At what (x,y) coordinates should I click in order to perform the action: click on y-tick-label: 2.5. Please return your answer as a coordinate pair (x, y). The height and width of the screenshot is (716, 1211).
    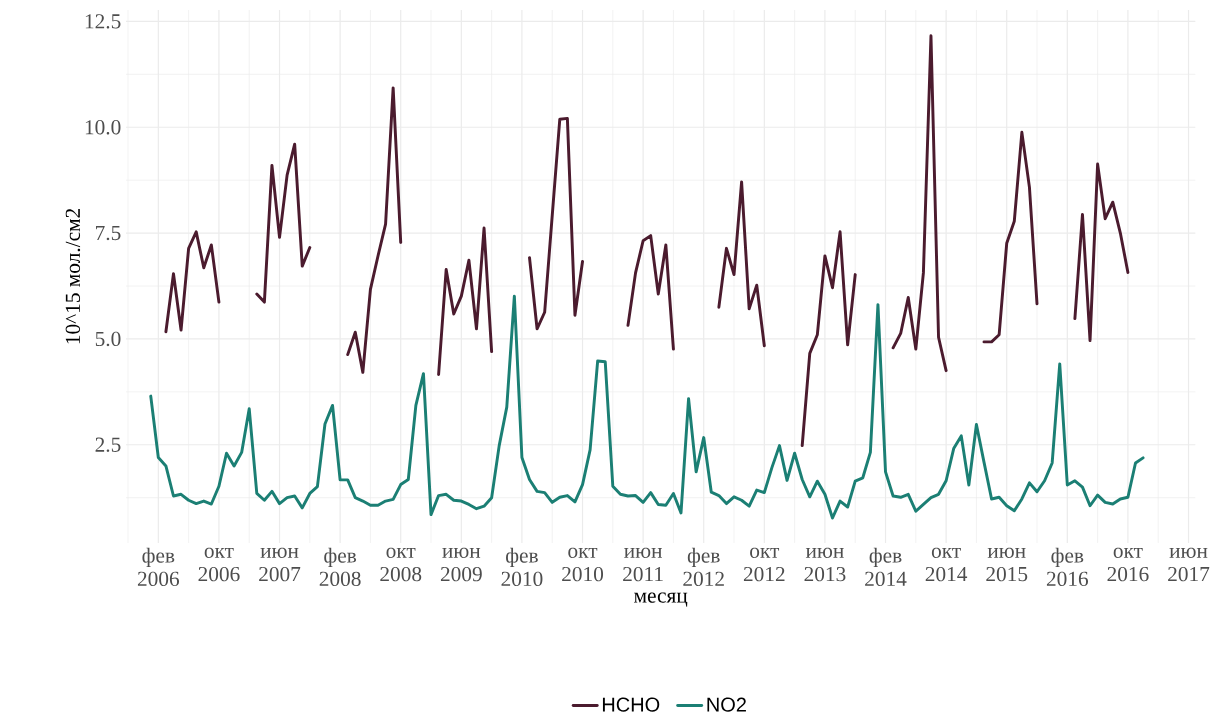
    Looking at the image, I should click on (108, 444).